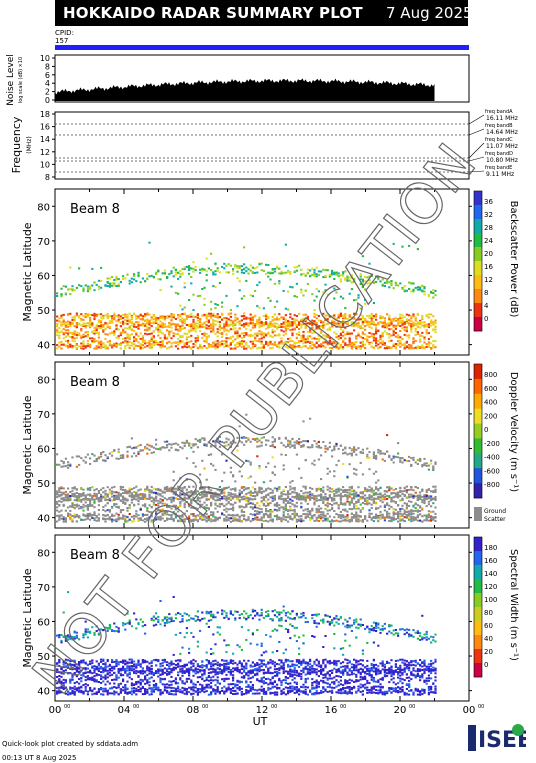 The height and width of the screenshot is (763, 536). Describe the element at coordinates (488, 267) in the screenshot. I see `colorbar-tick-label: 16` at that location.